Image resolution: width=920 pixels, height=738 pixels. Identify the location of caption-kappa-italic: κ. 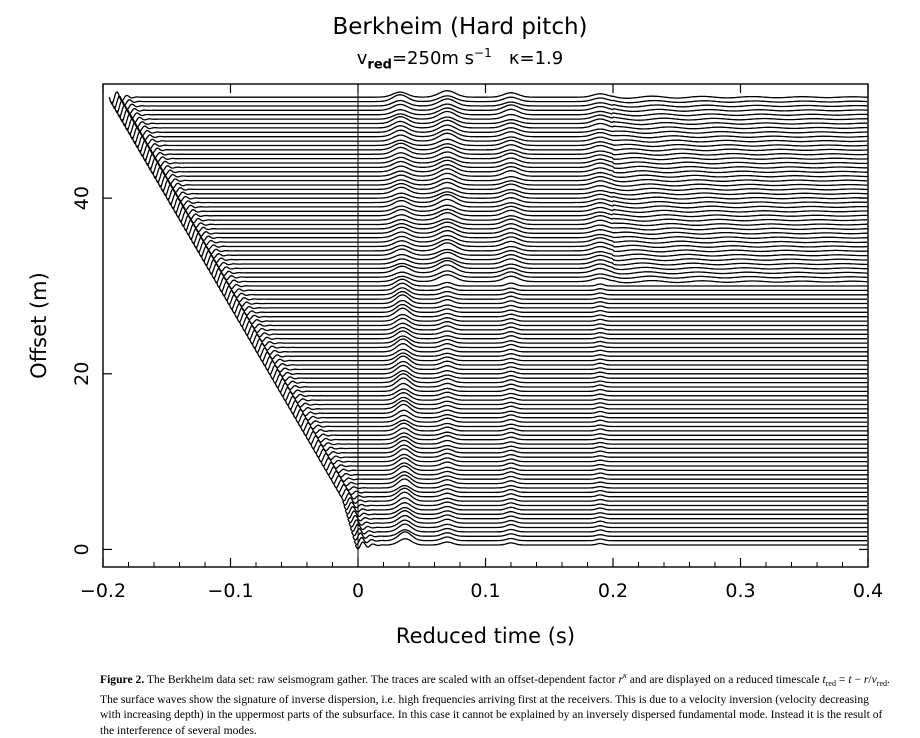
(624, 675).